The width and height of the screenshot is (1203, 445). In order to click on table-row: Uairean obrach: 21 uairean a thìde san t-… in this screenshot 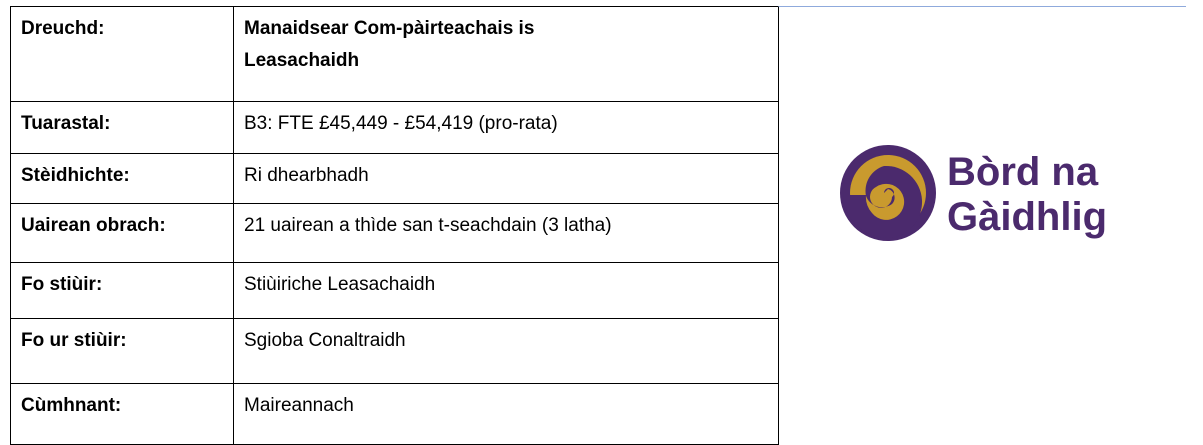, I will do `click(394, 233)`.